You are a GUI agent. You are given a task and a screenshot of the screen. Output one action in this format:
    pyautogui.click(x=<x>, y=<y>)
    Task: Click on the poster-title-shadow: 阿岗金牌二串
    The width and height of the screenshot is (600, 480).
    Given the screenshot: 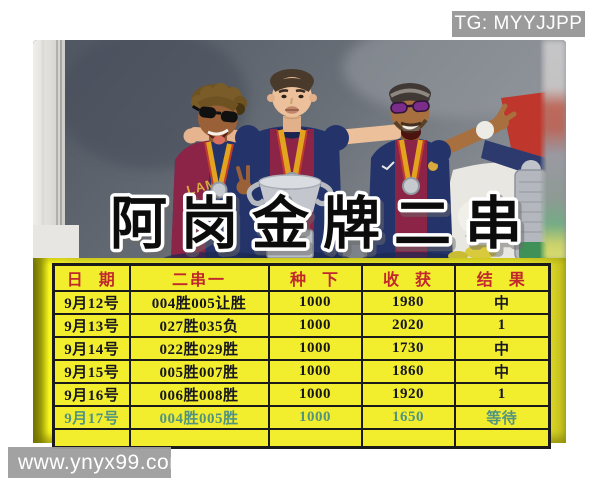 What is the action you would take?
    pyautogui.click(x=326, y=228)
    